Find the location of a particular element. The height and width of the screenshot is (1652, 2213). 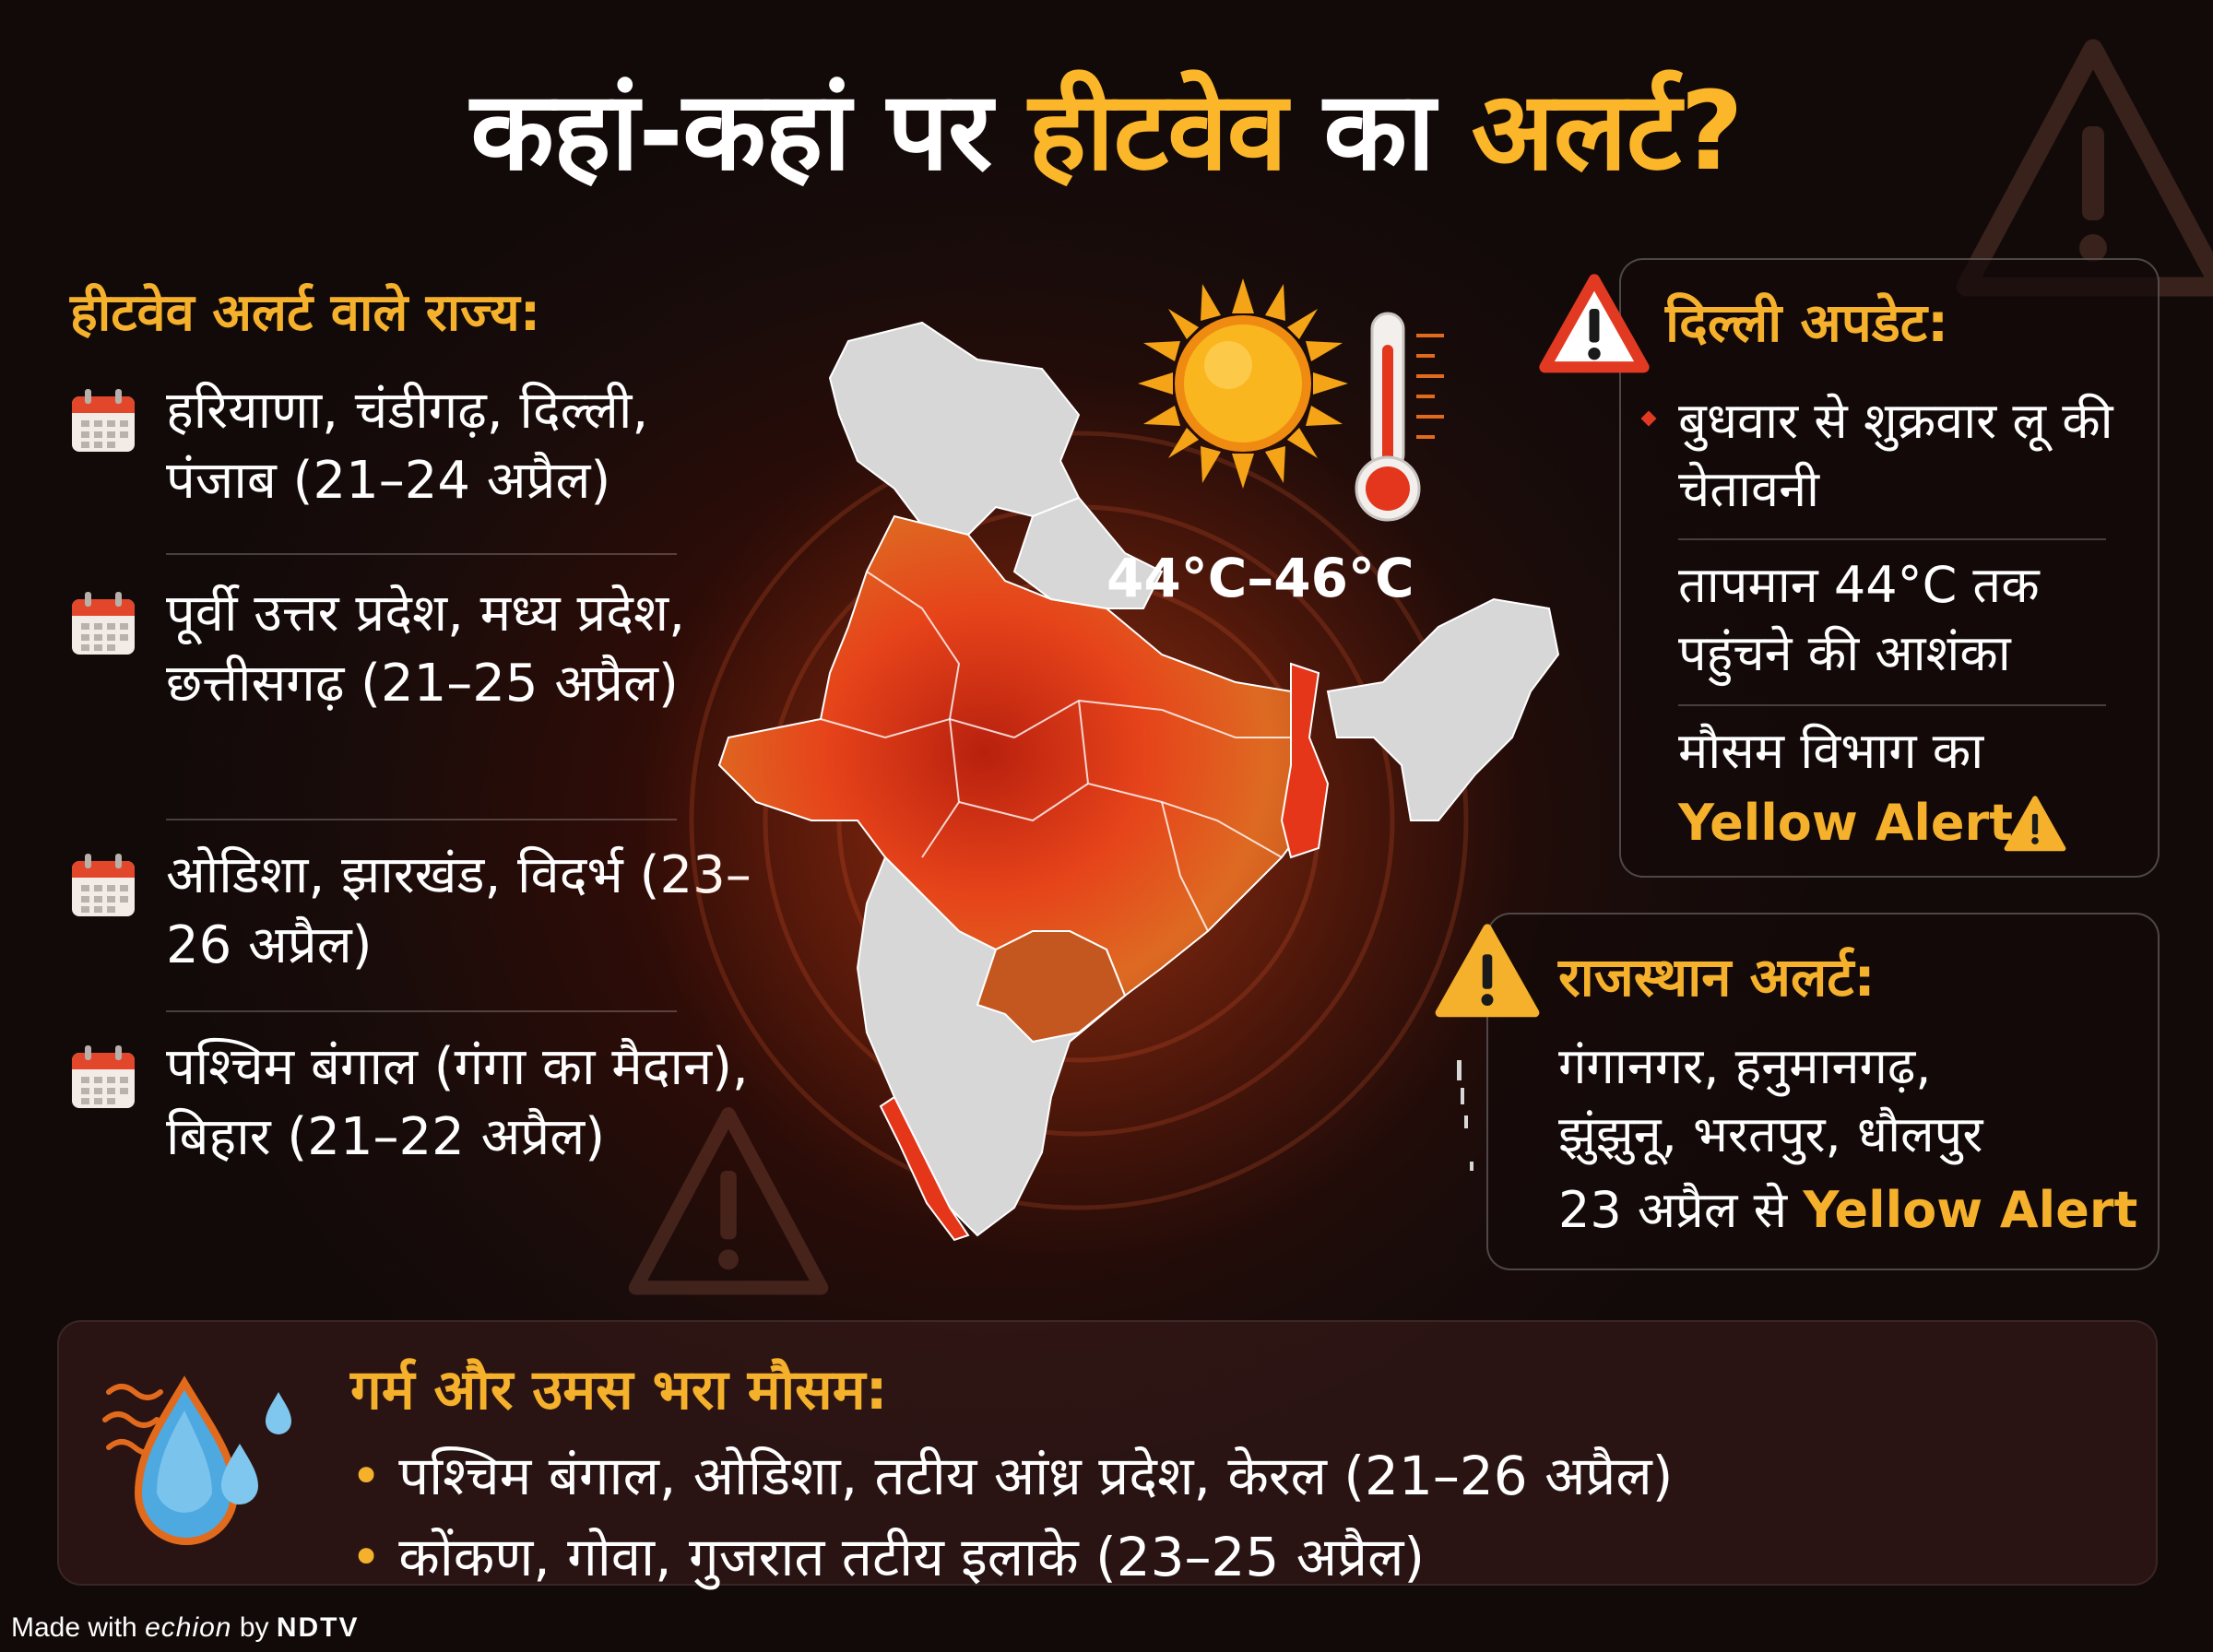

humidity-drops-icon is located at coordinates (196, 1460).